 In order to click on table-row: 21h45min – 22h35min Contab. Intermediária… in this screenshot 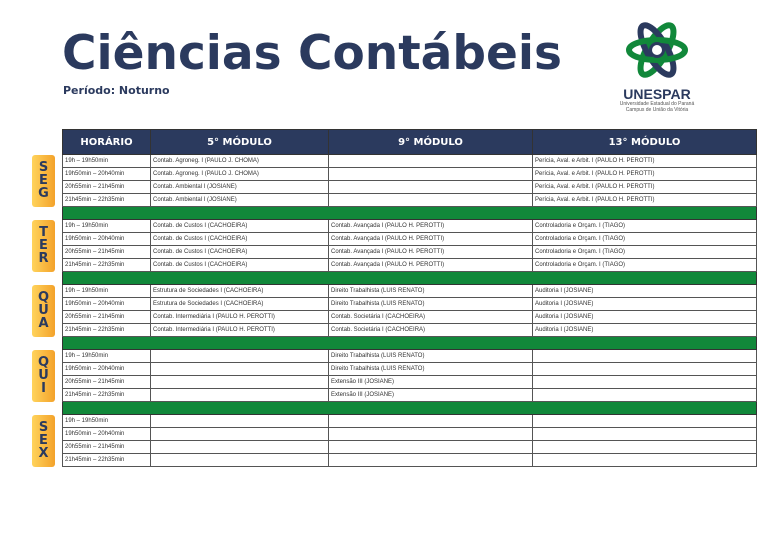, I will do `click(409, 330)`.